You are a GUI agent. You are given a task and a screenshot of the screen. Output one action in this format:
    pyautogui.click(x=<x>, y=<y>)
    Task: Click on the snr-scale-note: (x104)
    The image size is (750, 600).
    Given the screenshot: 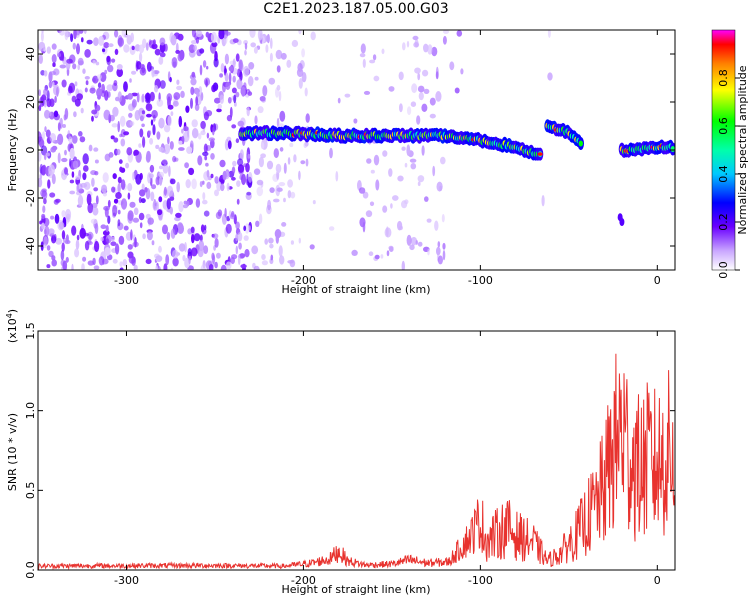 What is the action you would take?
    pyautogui.click(x=12, y=326)
    